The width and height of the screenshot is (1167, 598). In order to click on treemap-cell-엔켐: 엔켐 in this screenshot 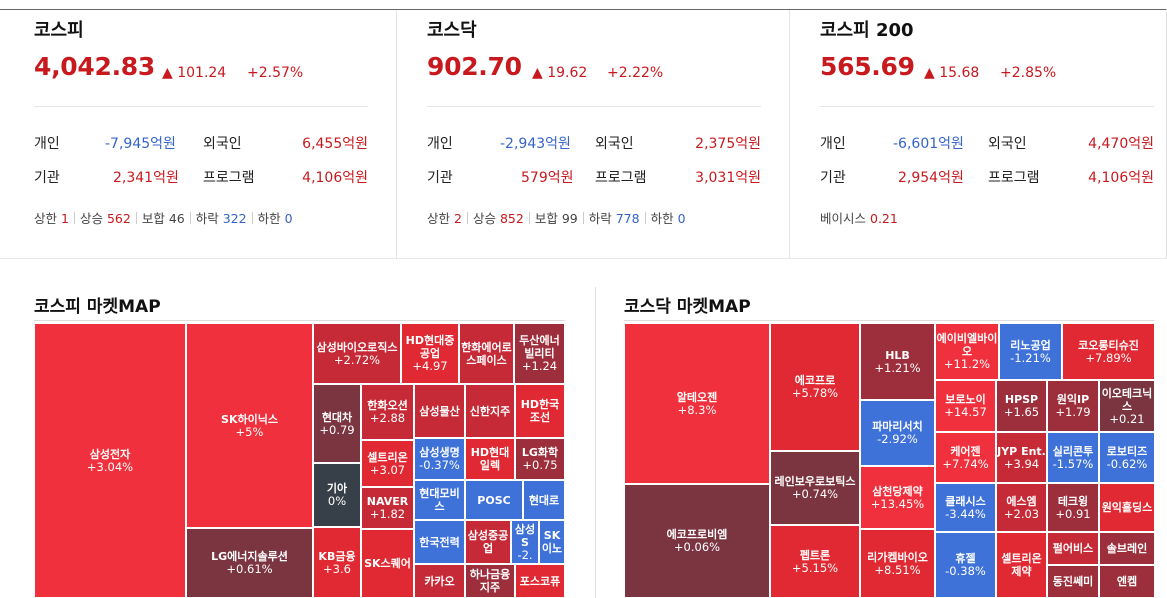, I will do `click(1127, 581)`.